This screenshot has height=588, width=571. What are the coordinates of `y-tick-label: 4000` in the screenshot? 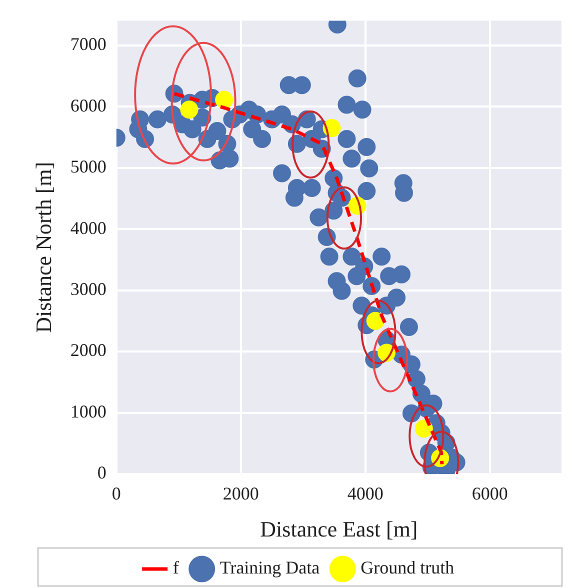 It's located at (88, 228).